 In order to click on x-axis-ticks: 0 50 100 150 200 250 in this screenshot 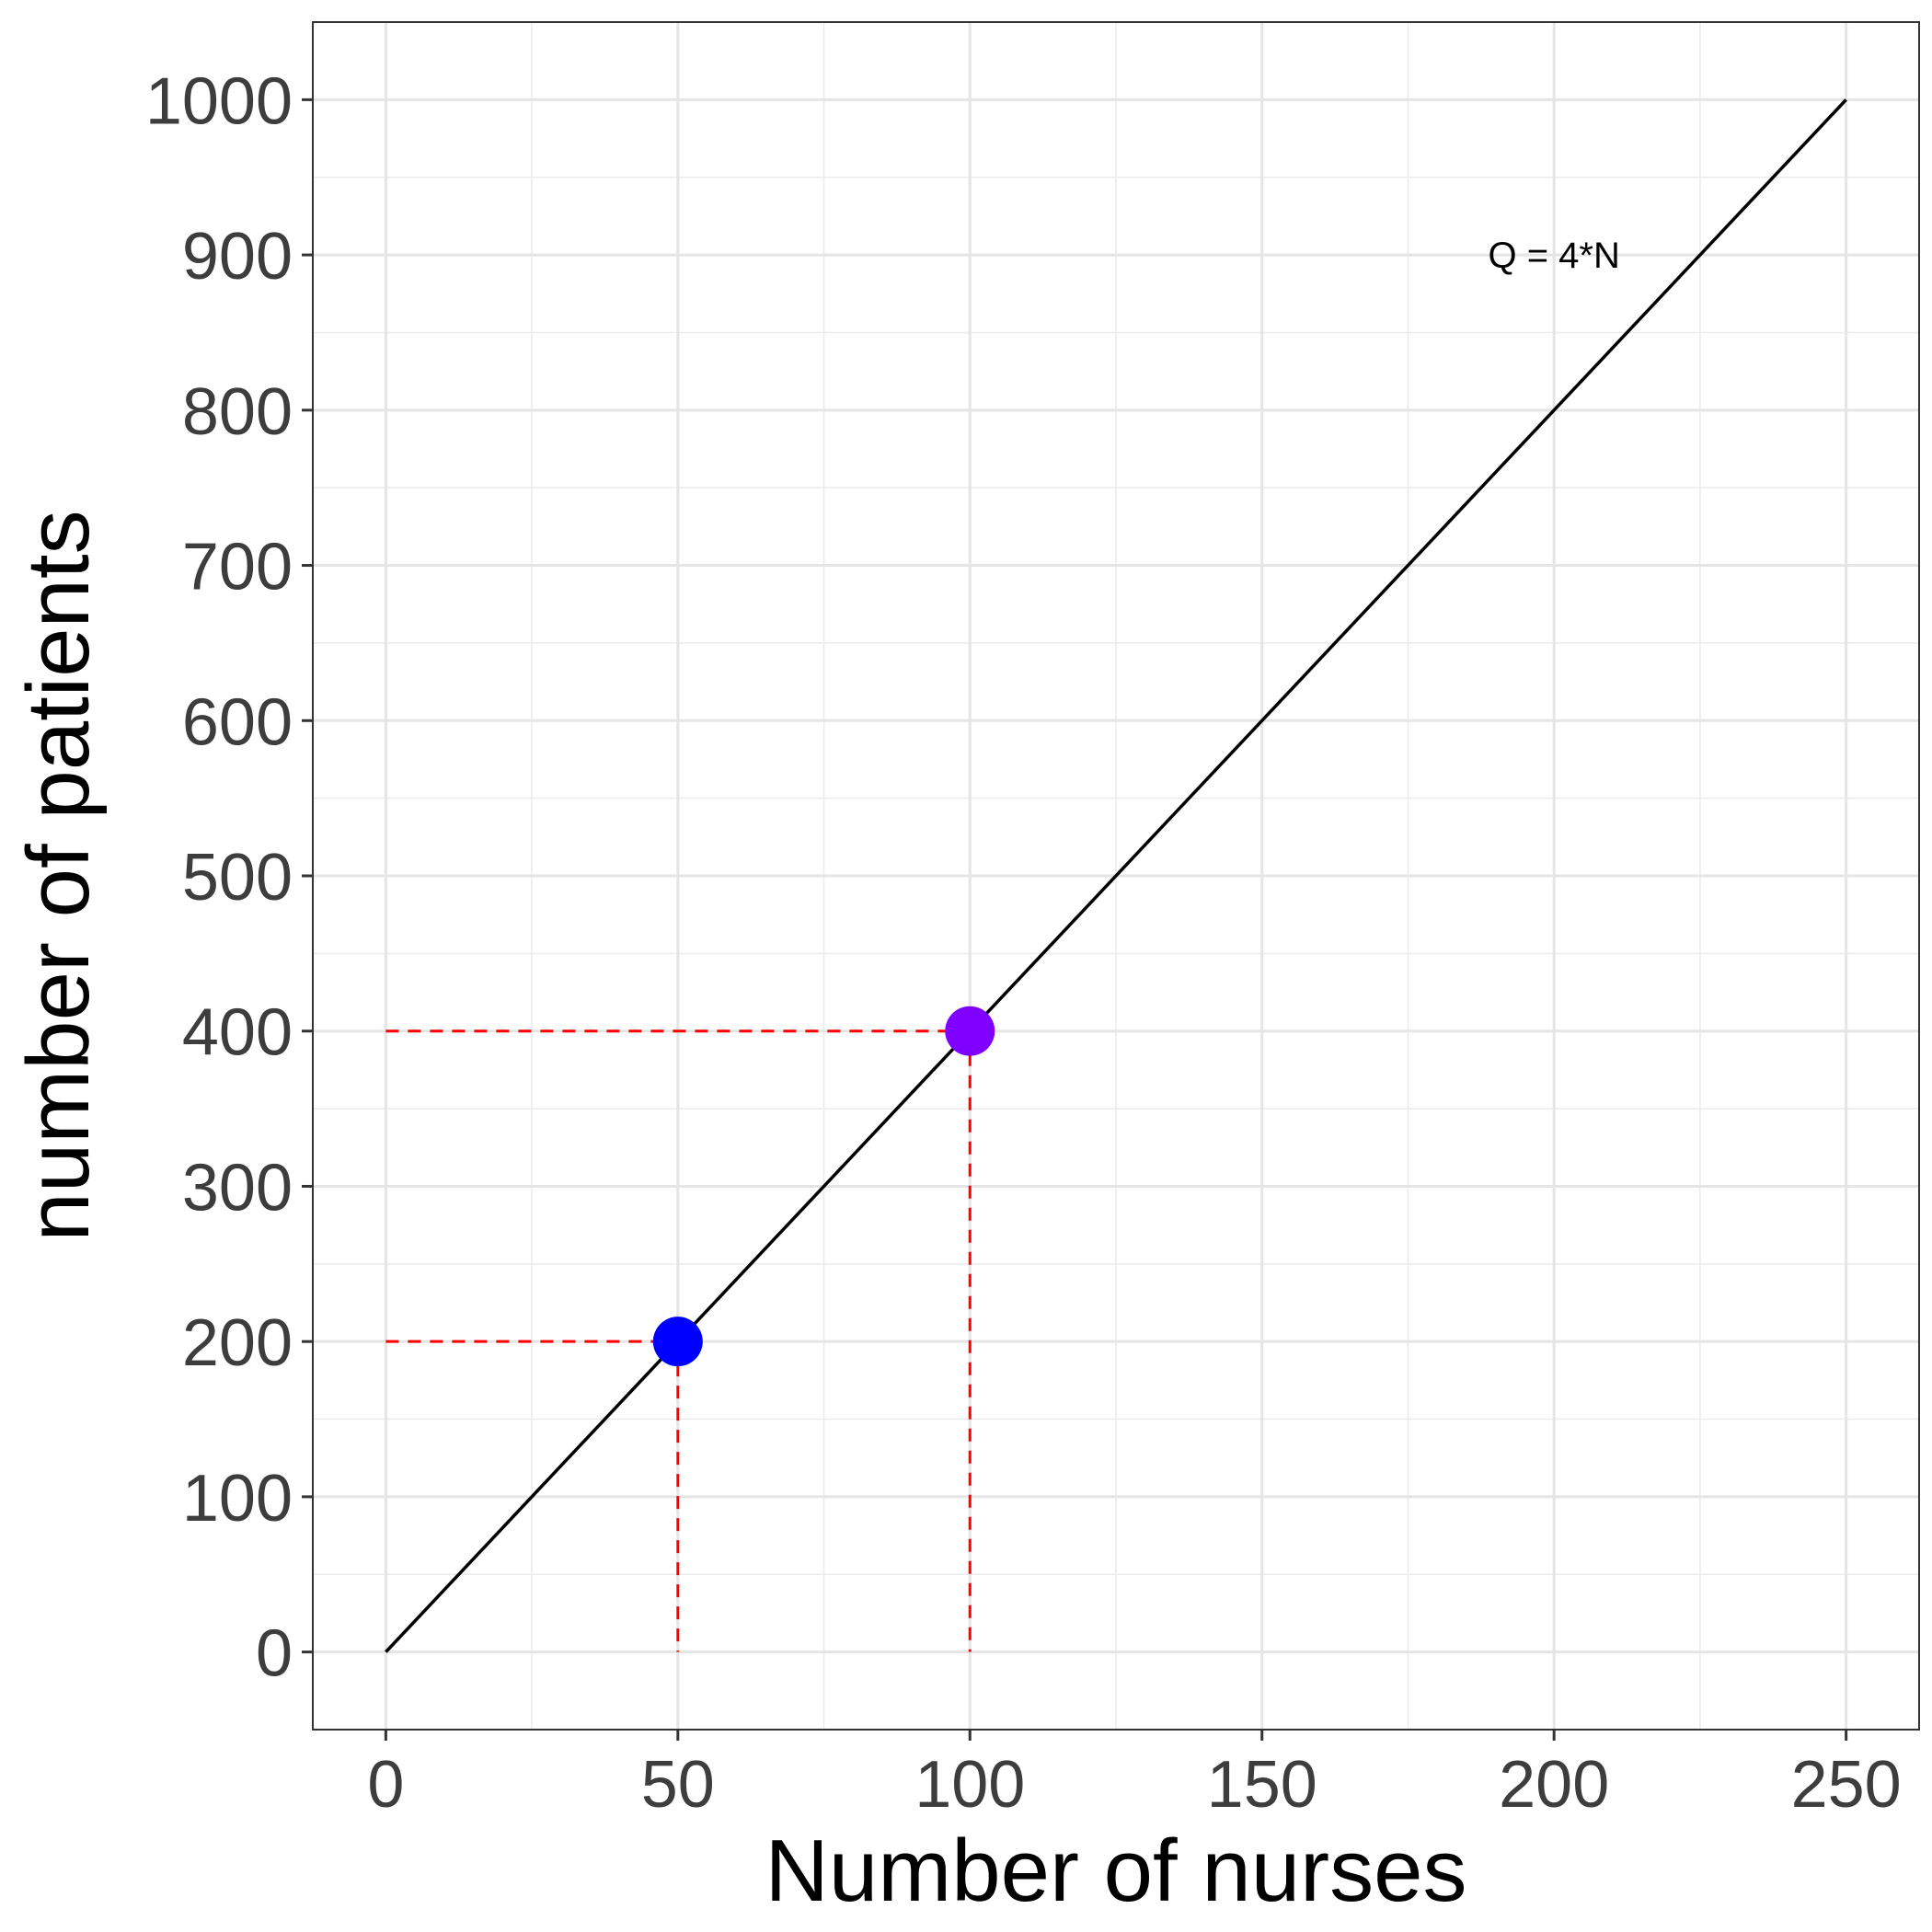, I will do `click(1134, 1776)`.